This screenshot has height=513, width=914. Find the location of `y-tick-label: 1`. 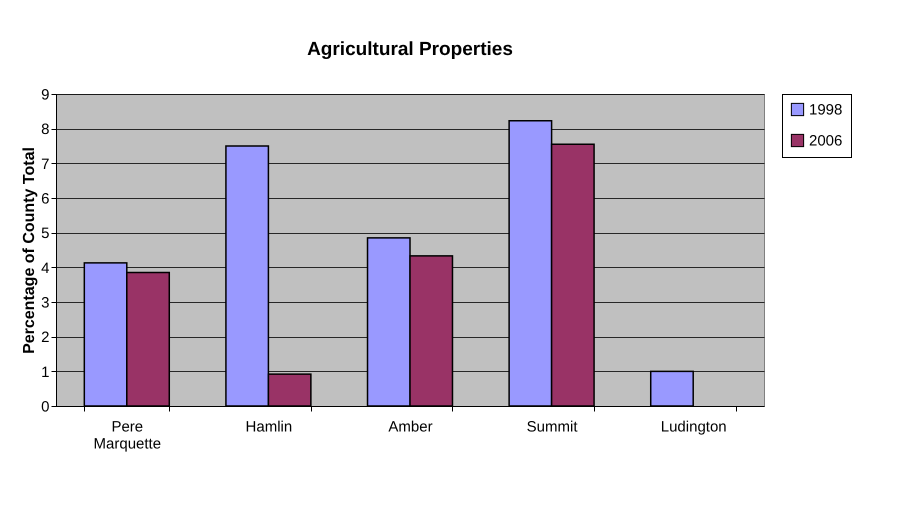

y-tick-label: 1 is located at coordinates (45, 372).